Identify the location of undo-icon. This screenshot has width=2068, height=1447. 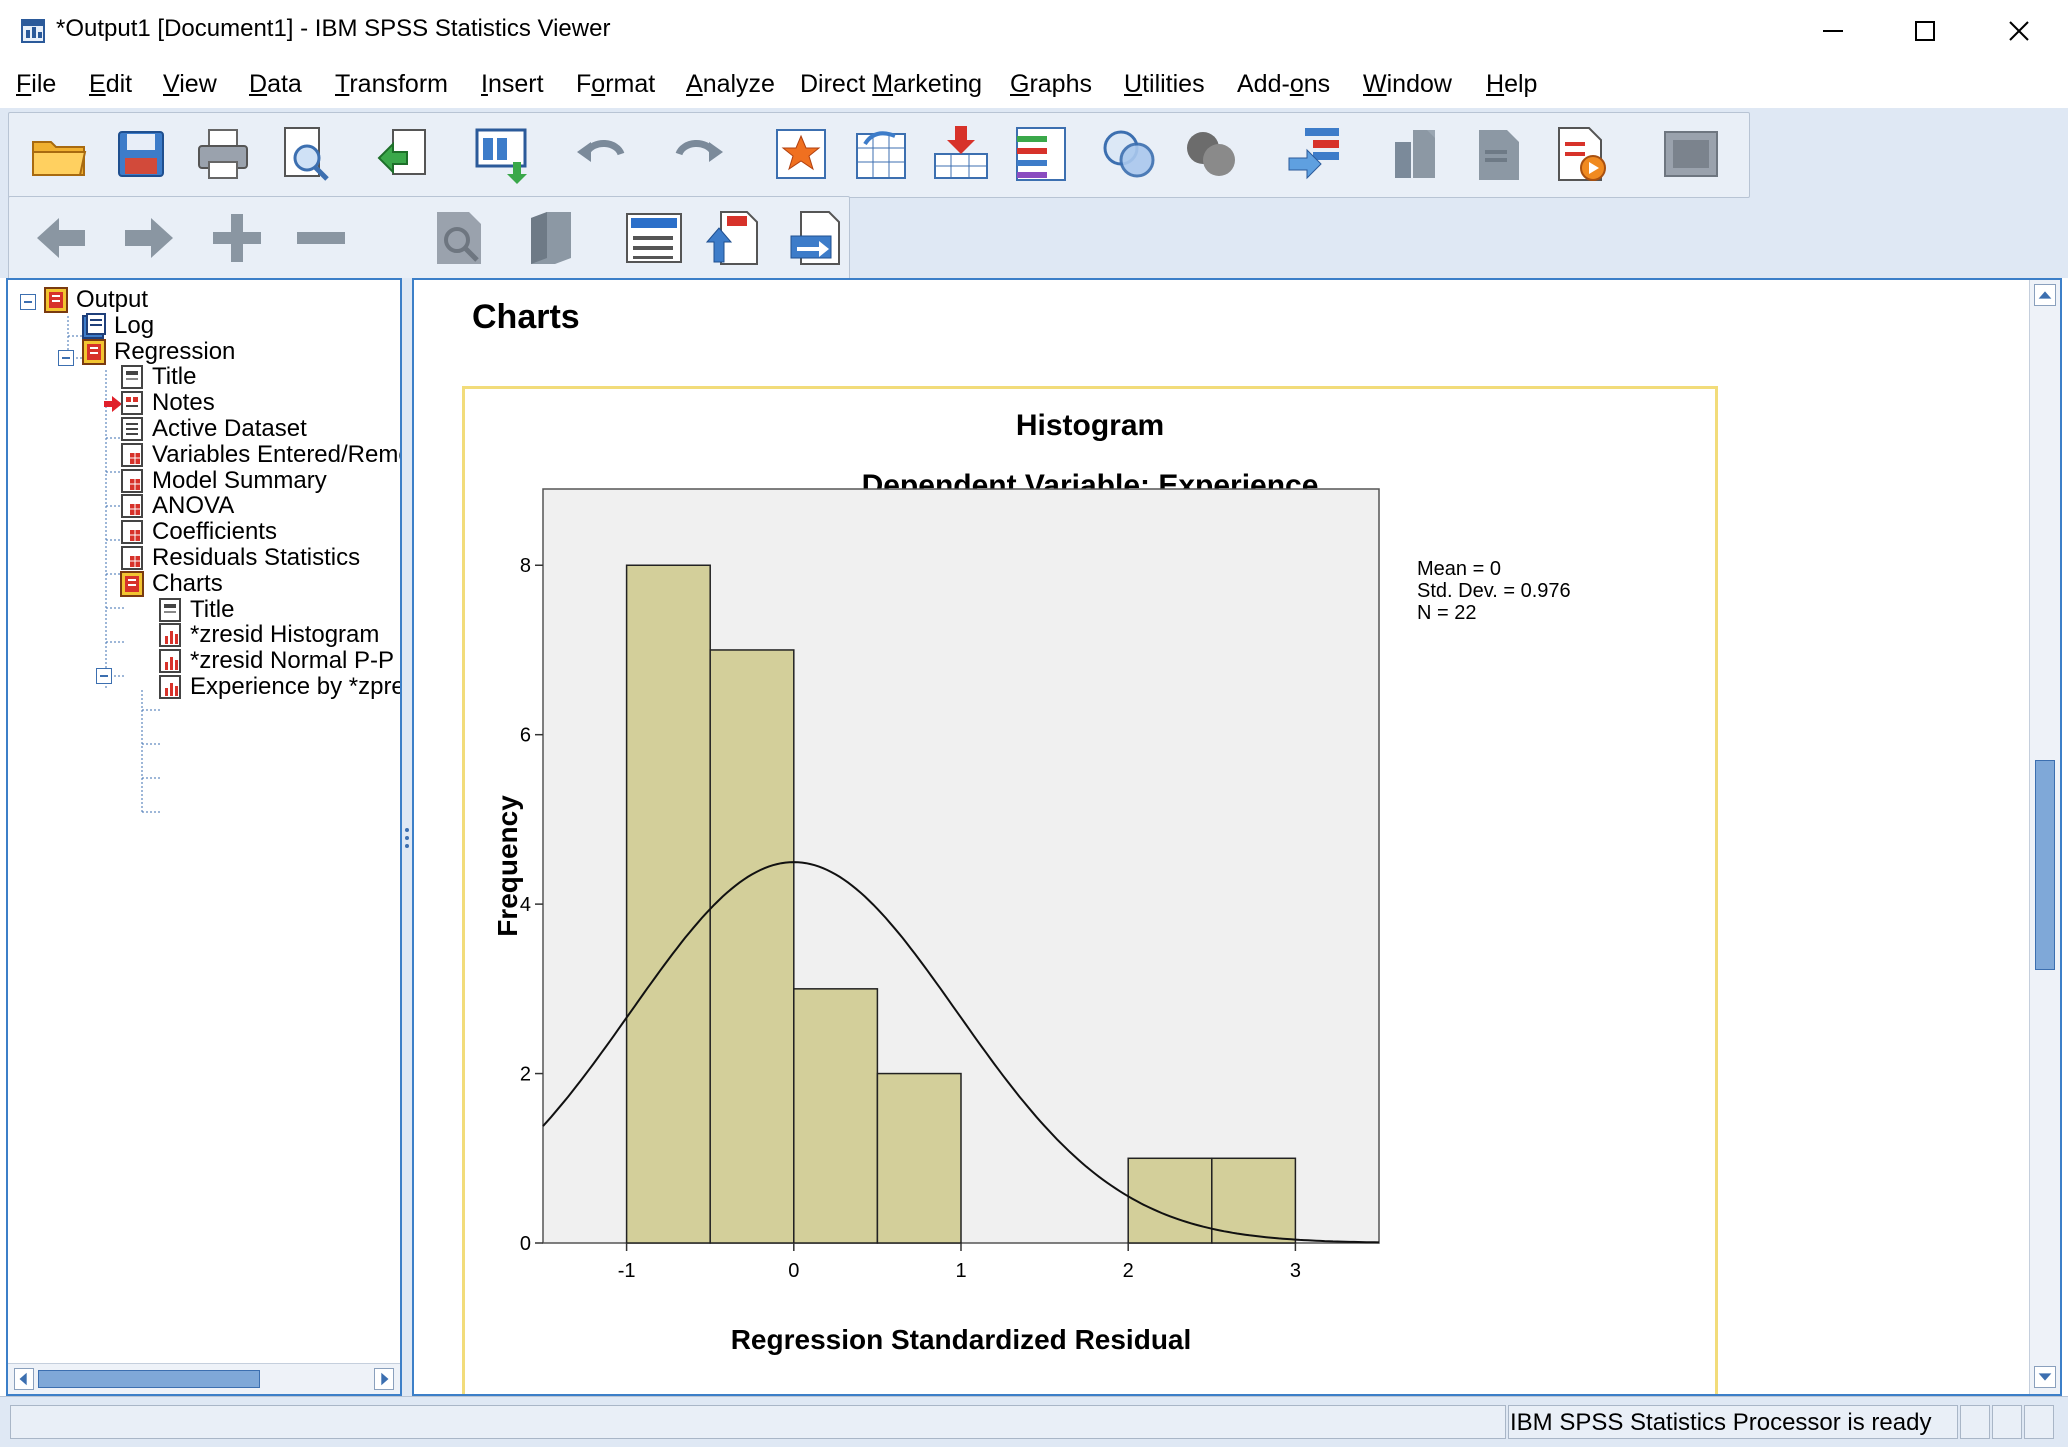
(605, 154).